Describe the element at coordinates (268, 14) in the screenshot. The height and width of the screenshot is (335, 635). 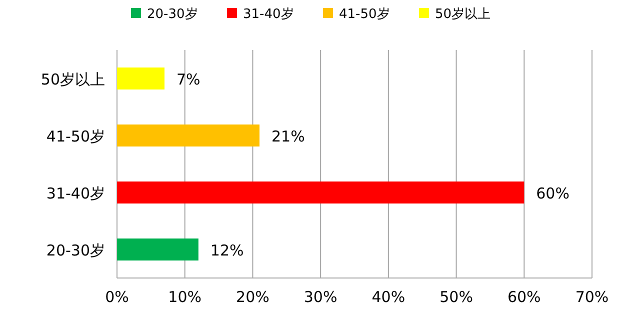
I see `legend-label: 31-40岁` at that location.